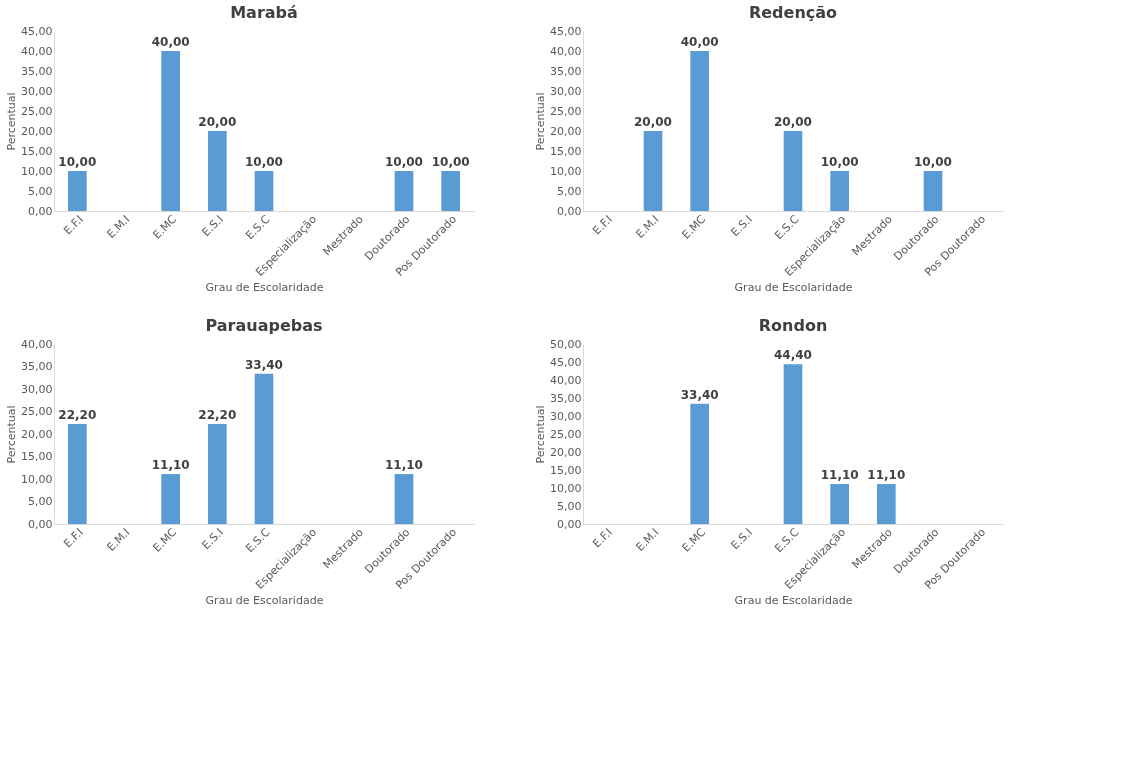 This screenshot has height=772, width=1146. I want to click on chart-title: Parauapebas, so click(264, 325).